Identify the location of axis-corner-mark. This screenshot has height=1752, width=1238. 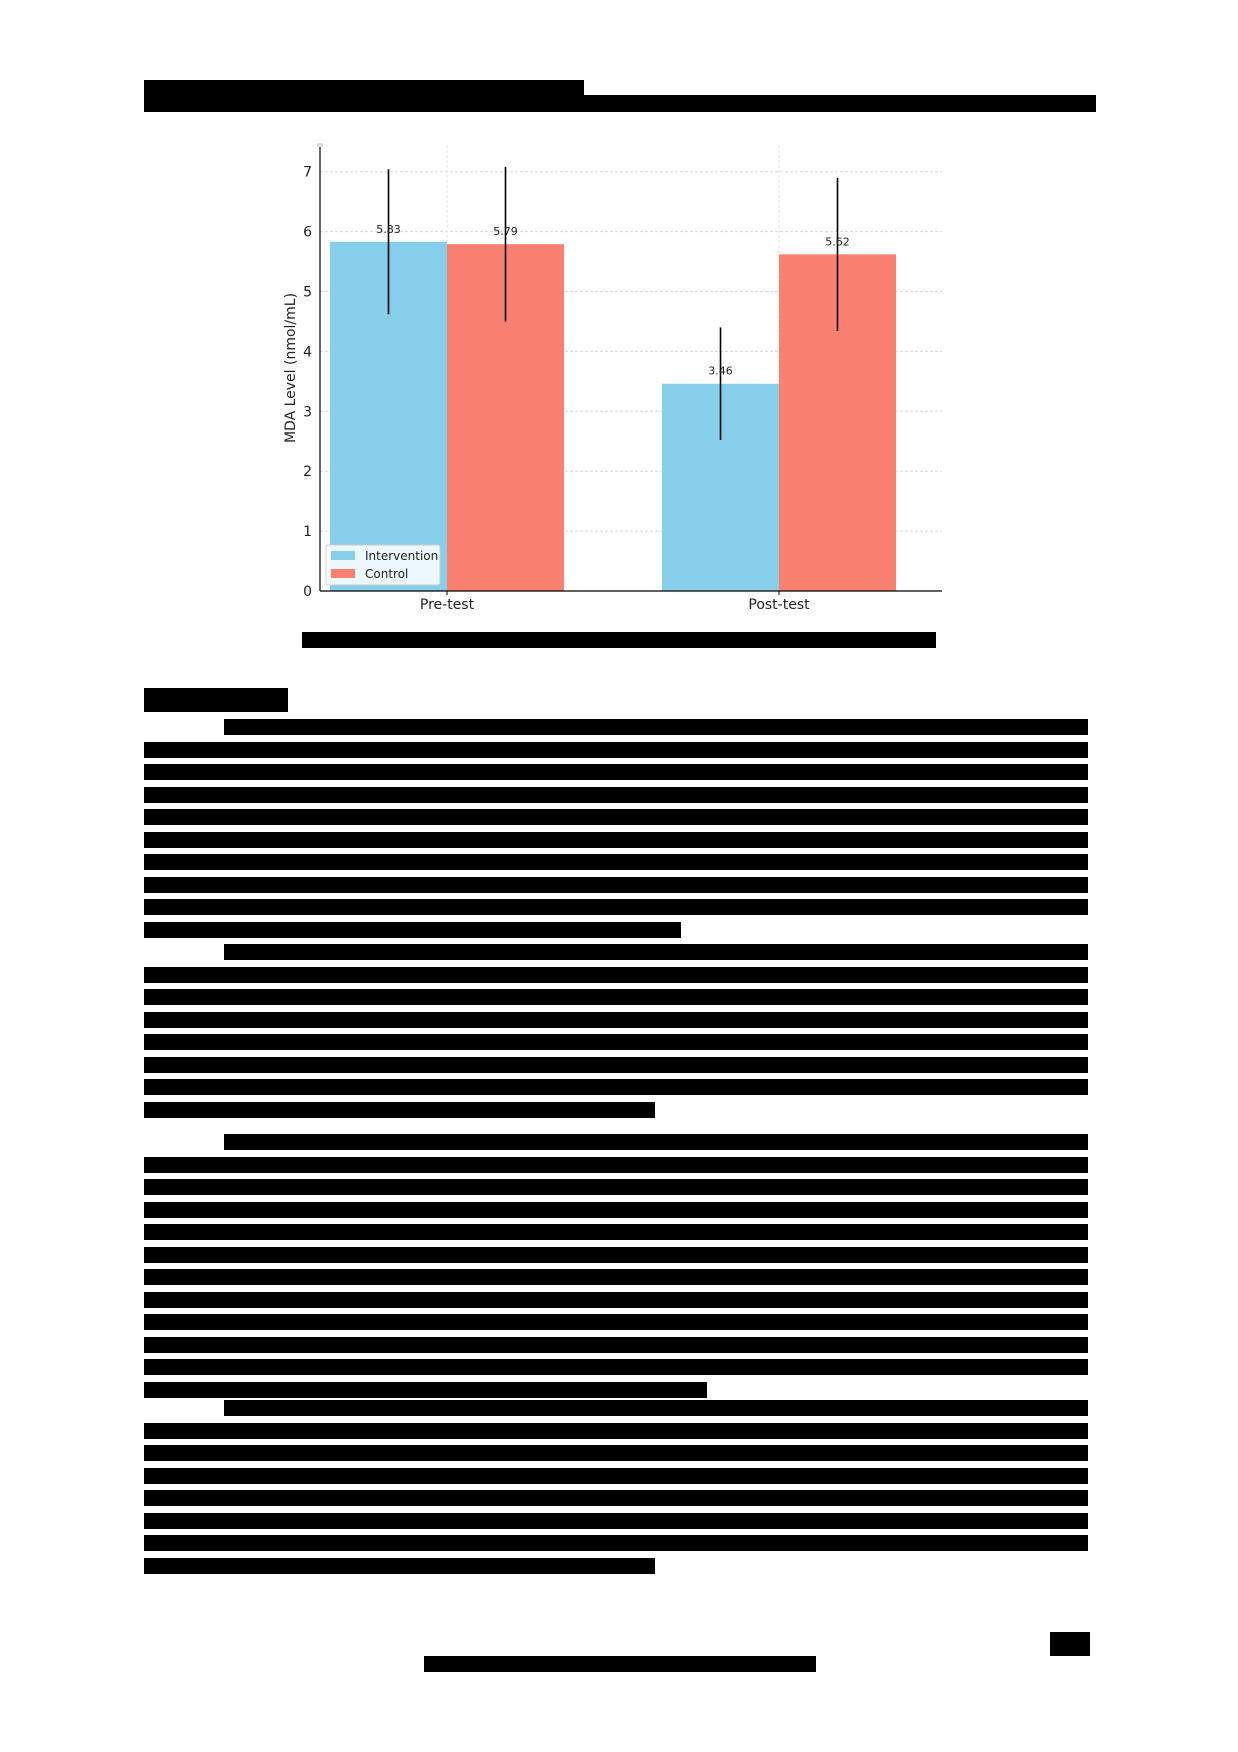
(320, 145).